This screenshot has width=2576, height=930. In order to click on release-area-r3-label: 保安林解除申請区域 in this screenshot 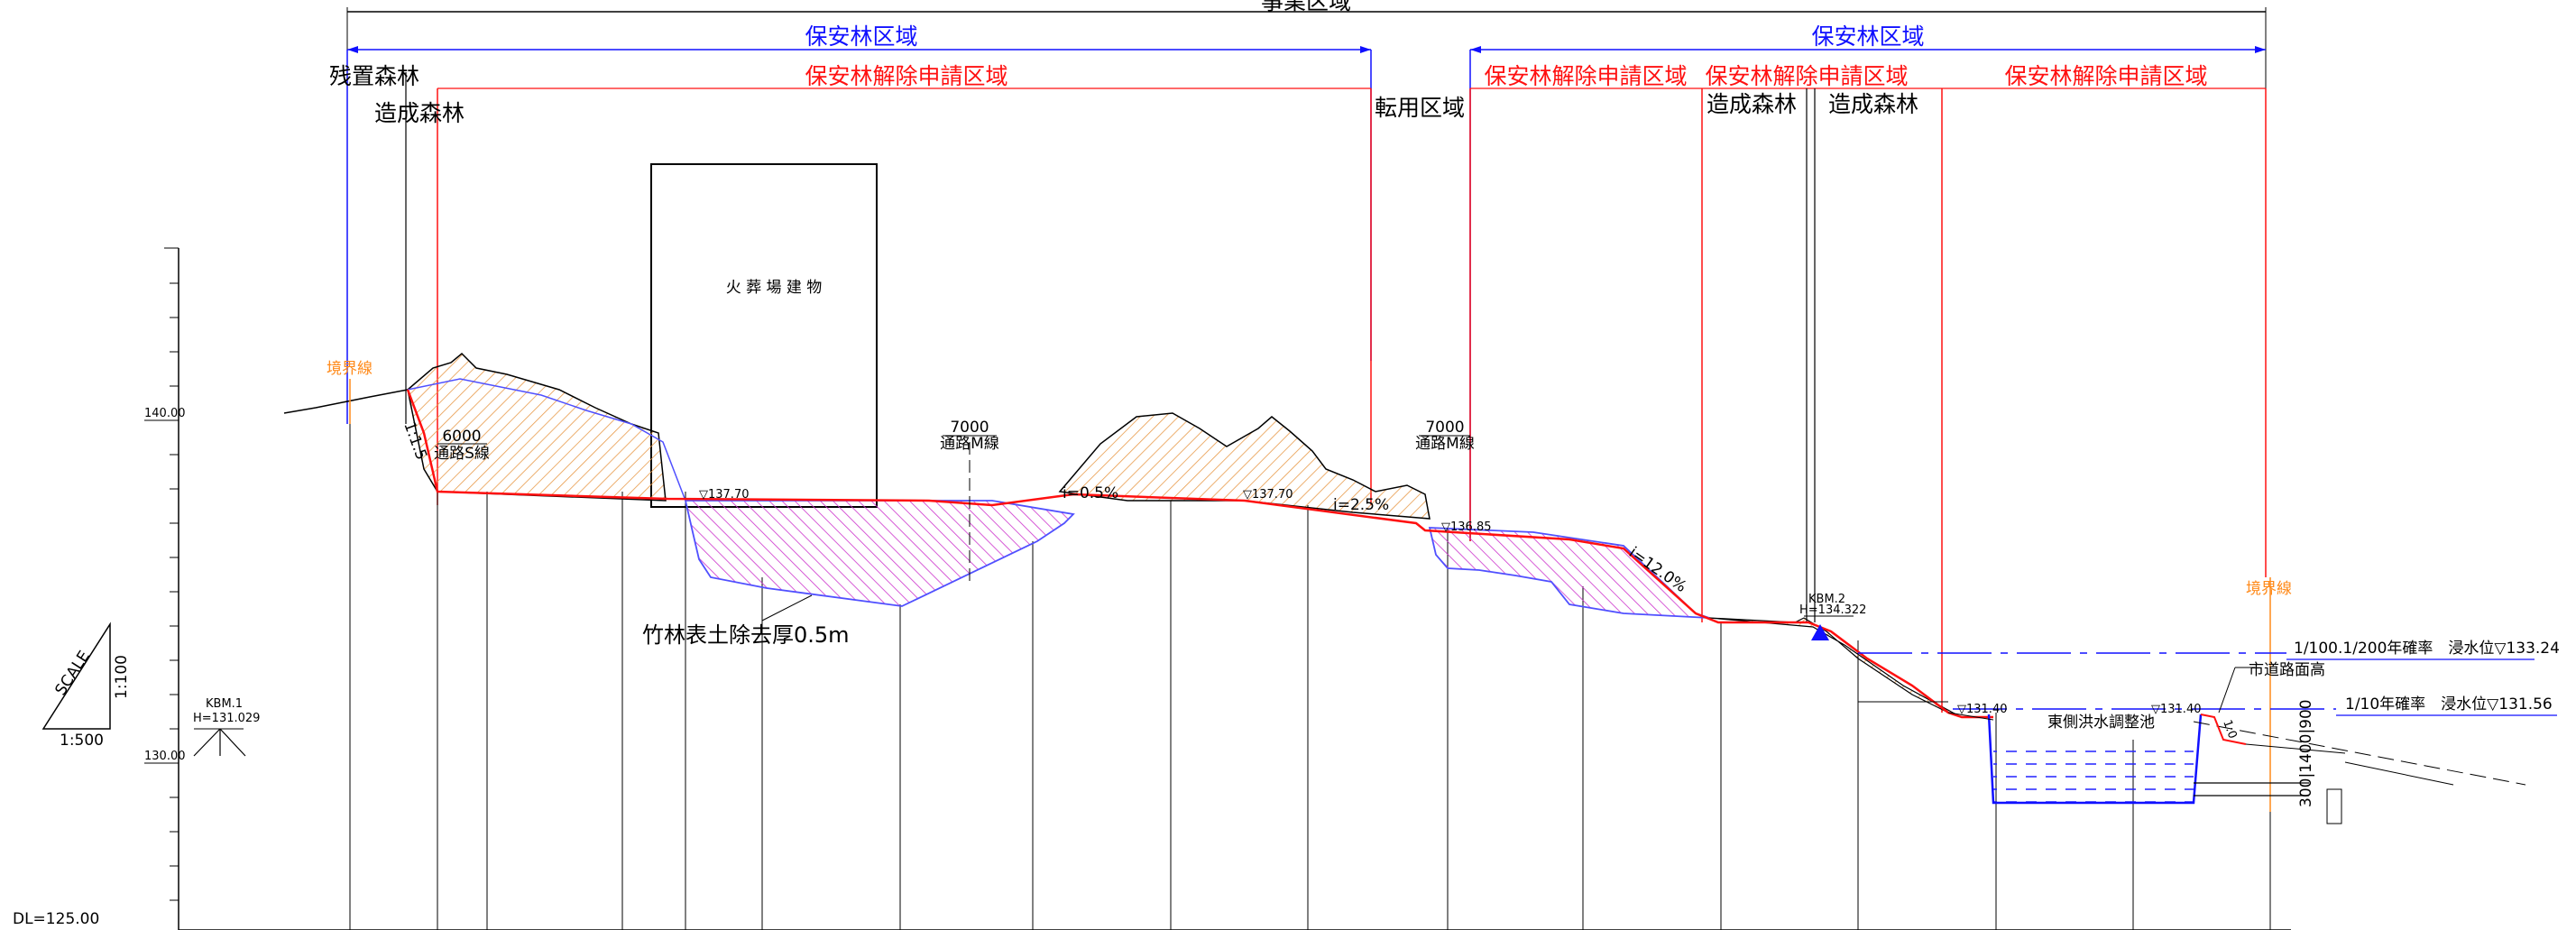, I will do `click(2105, 76)`.